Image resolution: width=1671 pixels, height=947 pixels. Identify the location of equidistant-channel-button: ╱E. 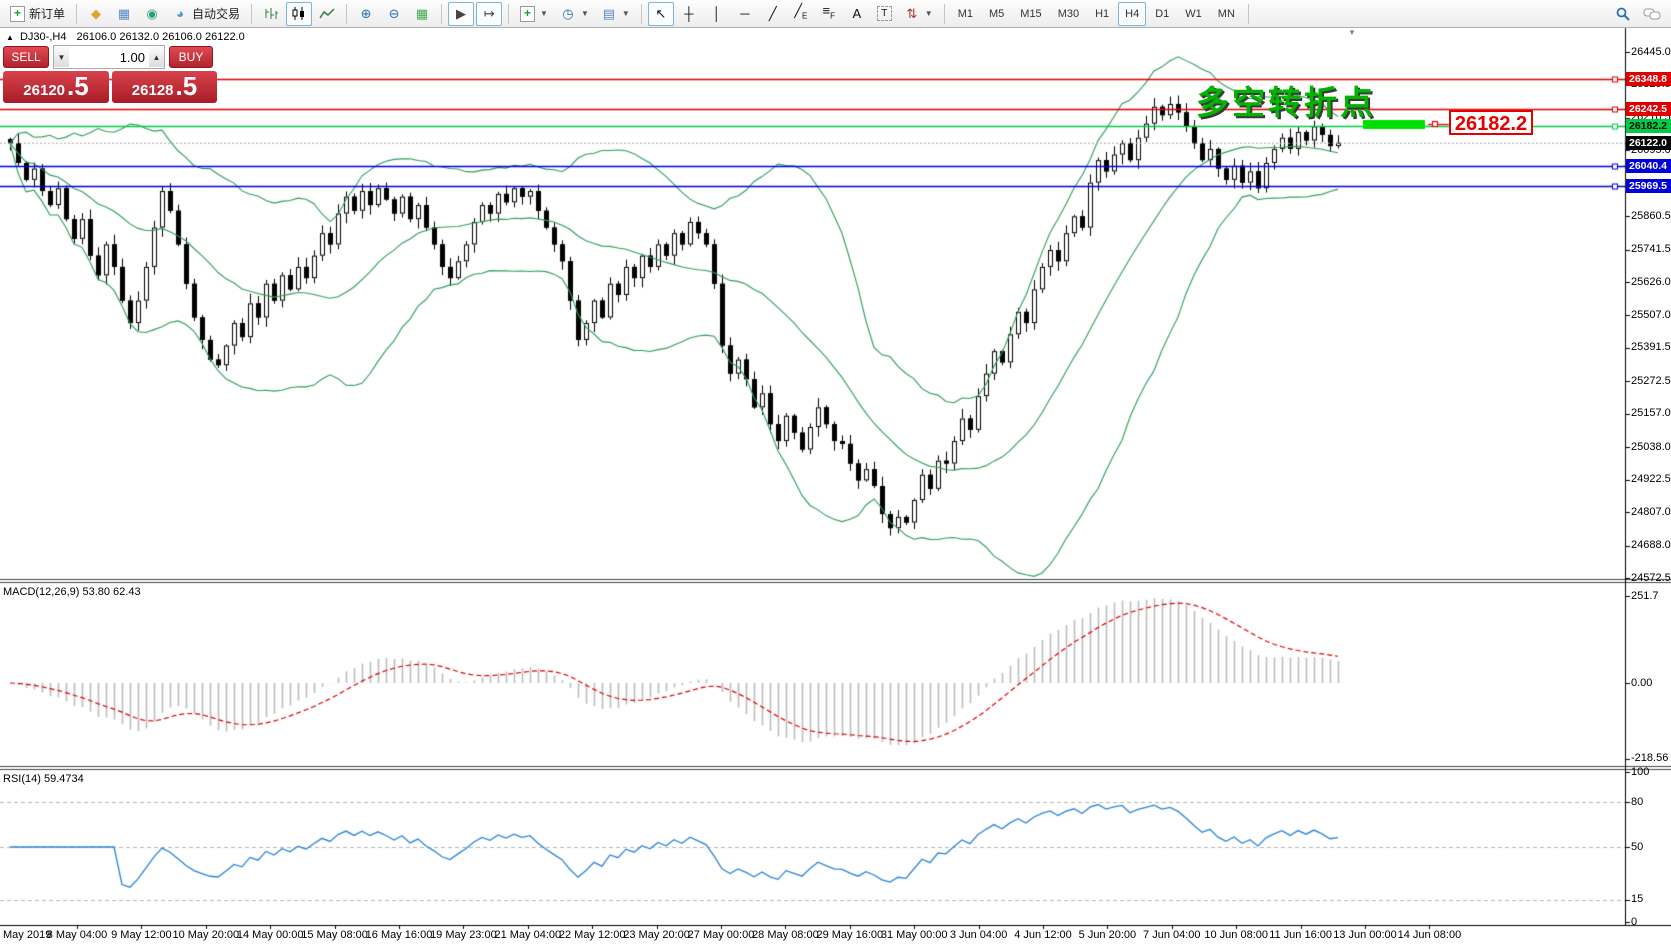
(801, 14).